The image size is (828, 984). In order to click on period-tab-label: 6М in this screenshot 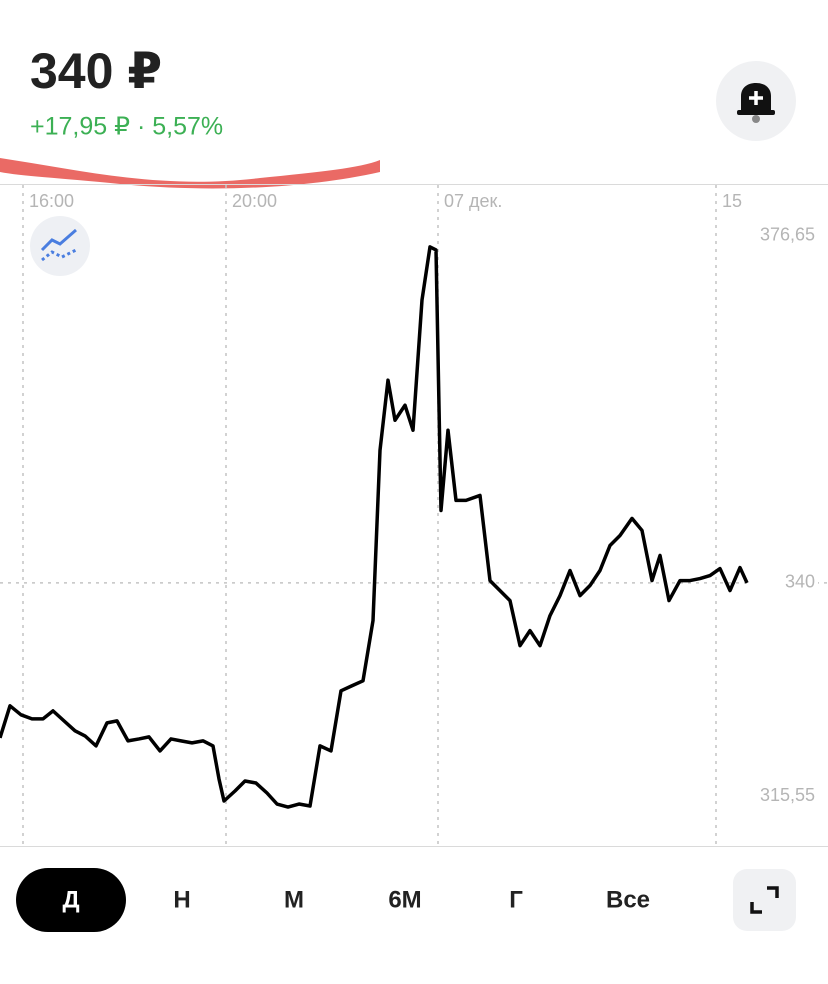, I will do `click(404, 899)`.